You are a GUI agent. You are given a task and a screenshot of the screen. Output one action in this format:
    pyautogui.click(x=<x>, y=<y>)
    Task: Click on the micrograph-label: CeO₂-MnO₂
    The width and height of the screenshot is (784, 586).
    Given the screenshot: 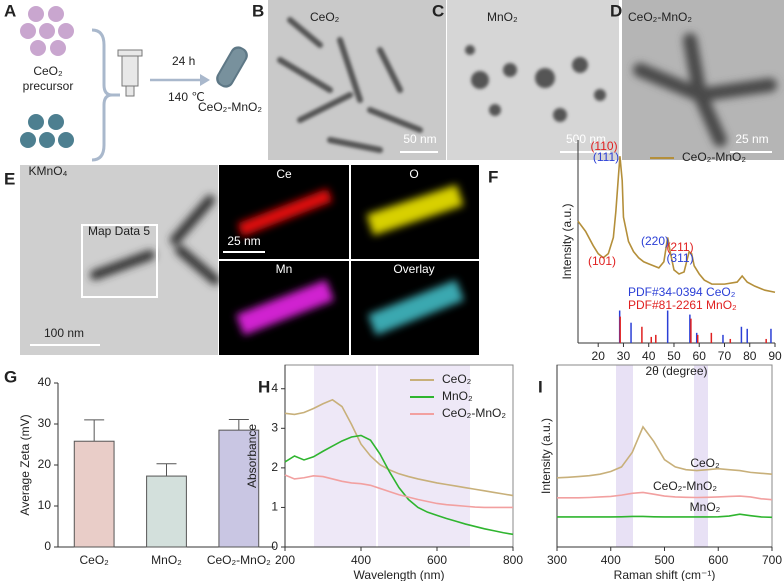 What is the action you would take?
    pyautogui.click(x=660, y=17)
    